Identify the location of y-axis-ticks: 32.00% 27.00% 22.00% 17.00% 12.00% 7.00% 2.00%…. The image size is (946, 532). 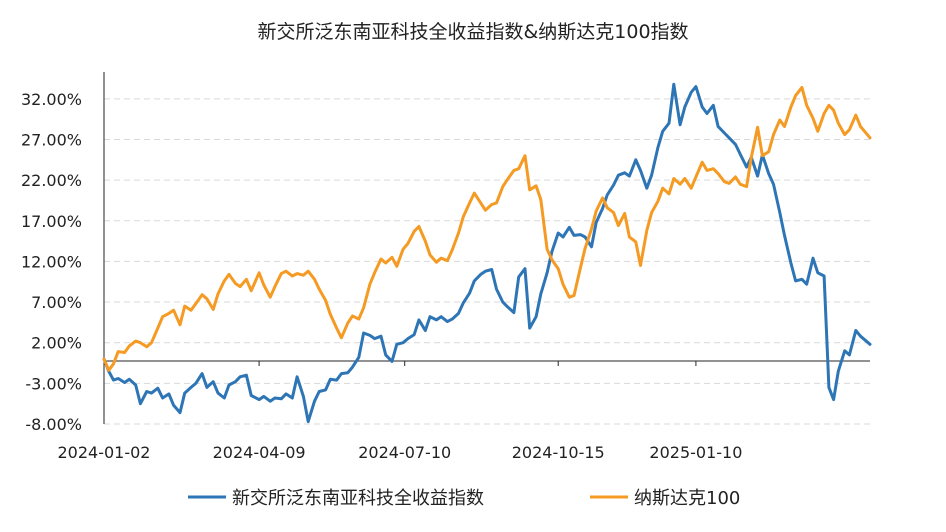
(51, 262).